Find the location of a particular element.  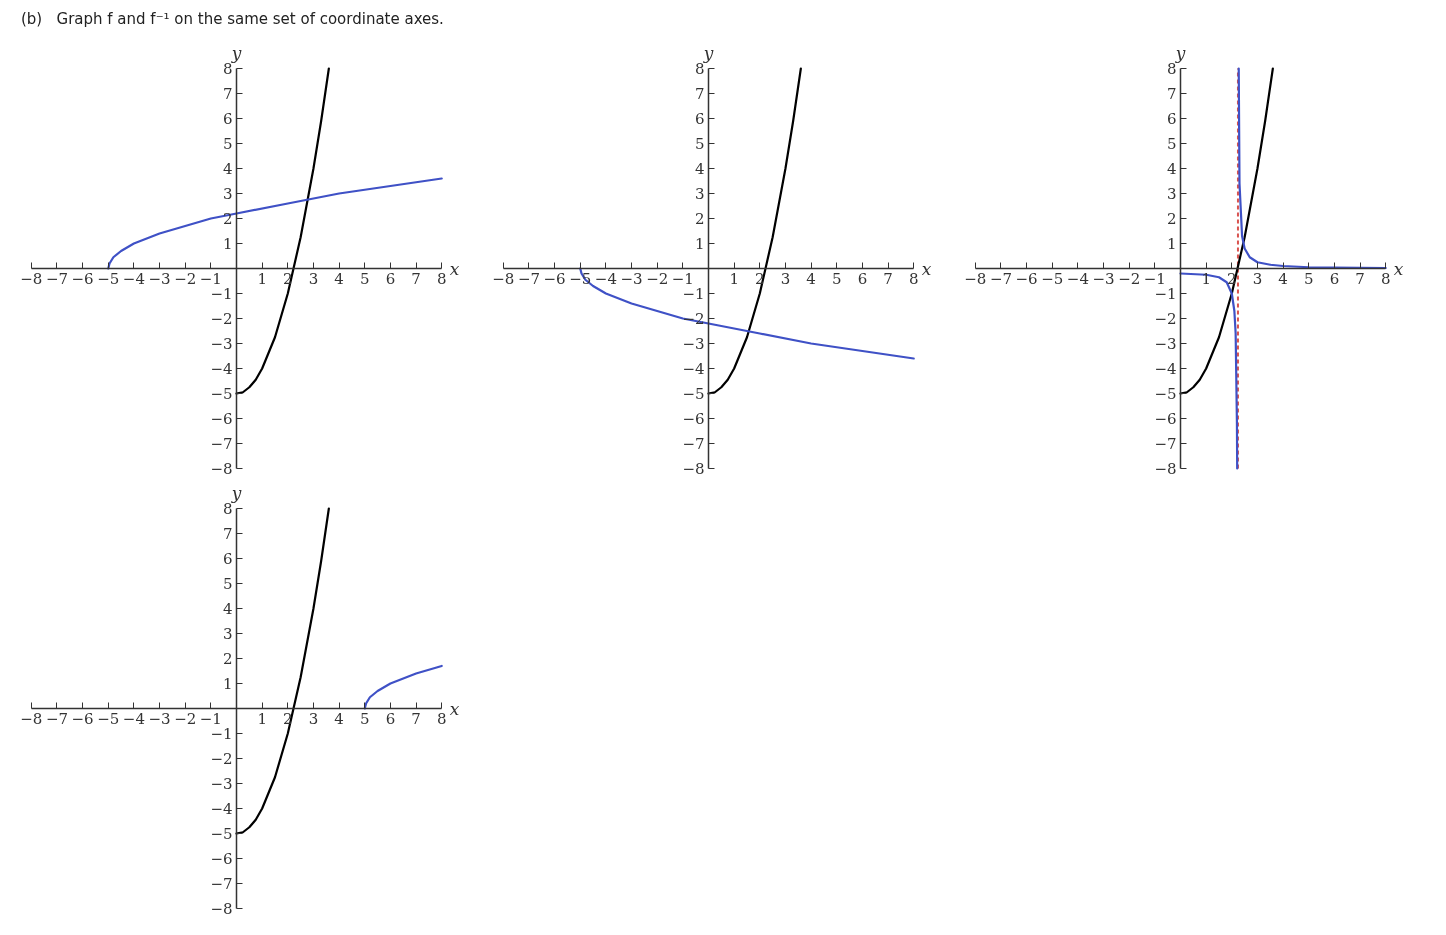

x-tick-label: 3 is located at coordinates (785, 278).